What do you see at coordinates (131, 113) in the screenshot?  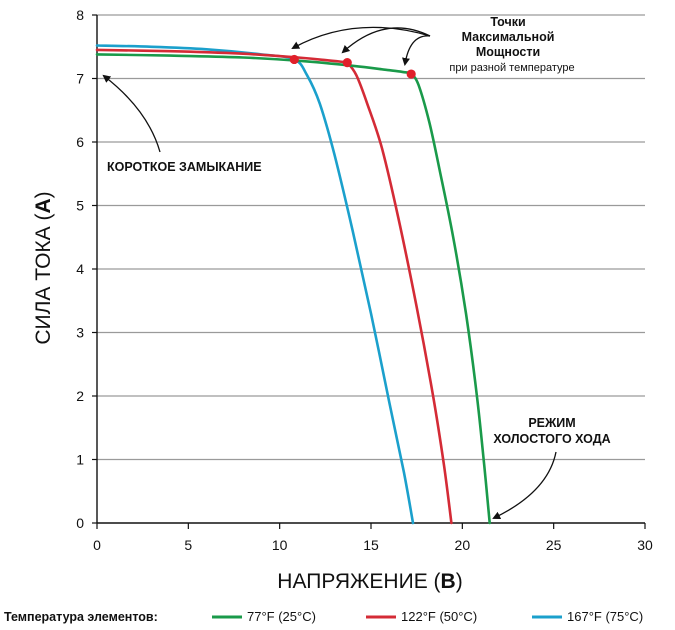 I see `short-circuit-arrow` at bounding box center [131, 113].